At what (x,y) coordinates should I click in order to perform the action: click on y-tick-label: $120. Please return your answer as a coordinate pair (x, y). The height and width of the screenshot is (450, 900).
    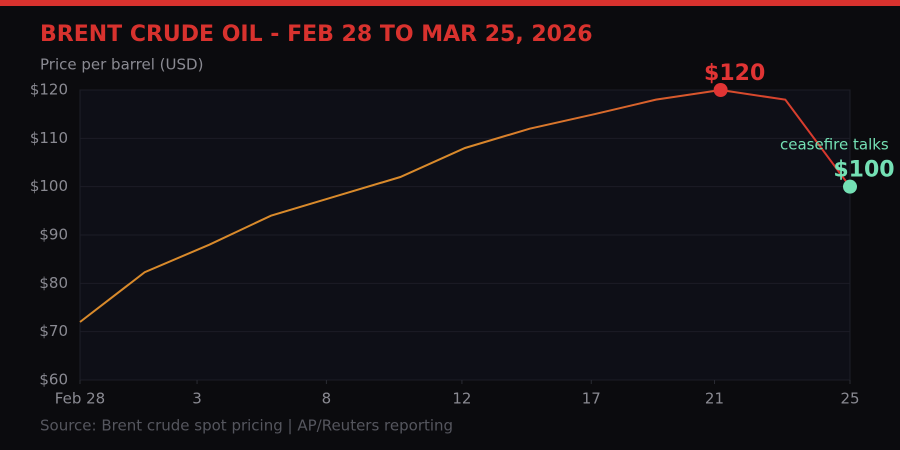
    Looking at the image, I should click on (49, 90).